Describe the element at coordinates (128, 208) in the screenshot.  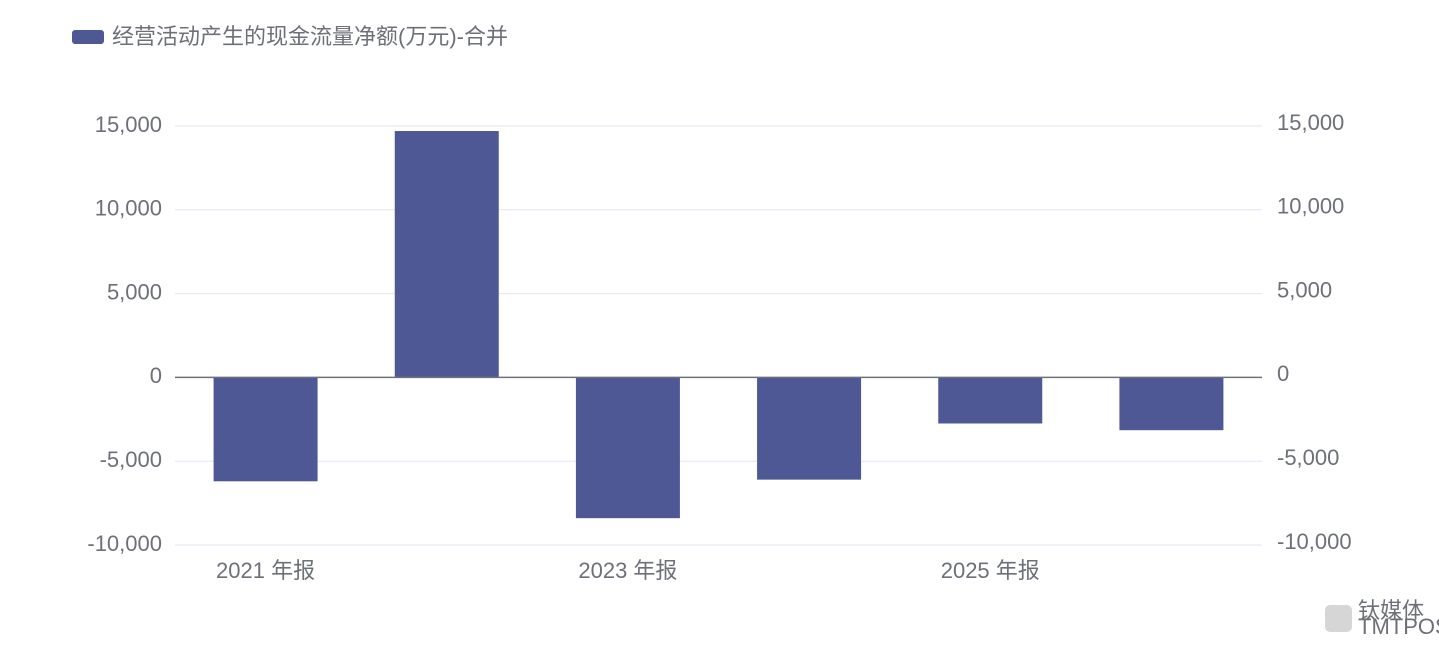
I see `y-tick-label: 10,000` at that location.